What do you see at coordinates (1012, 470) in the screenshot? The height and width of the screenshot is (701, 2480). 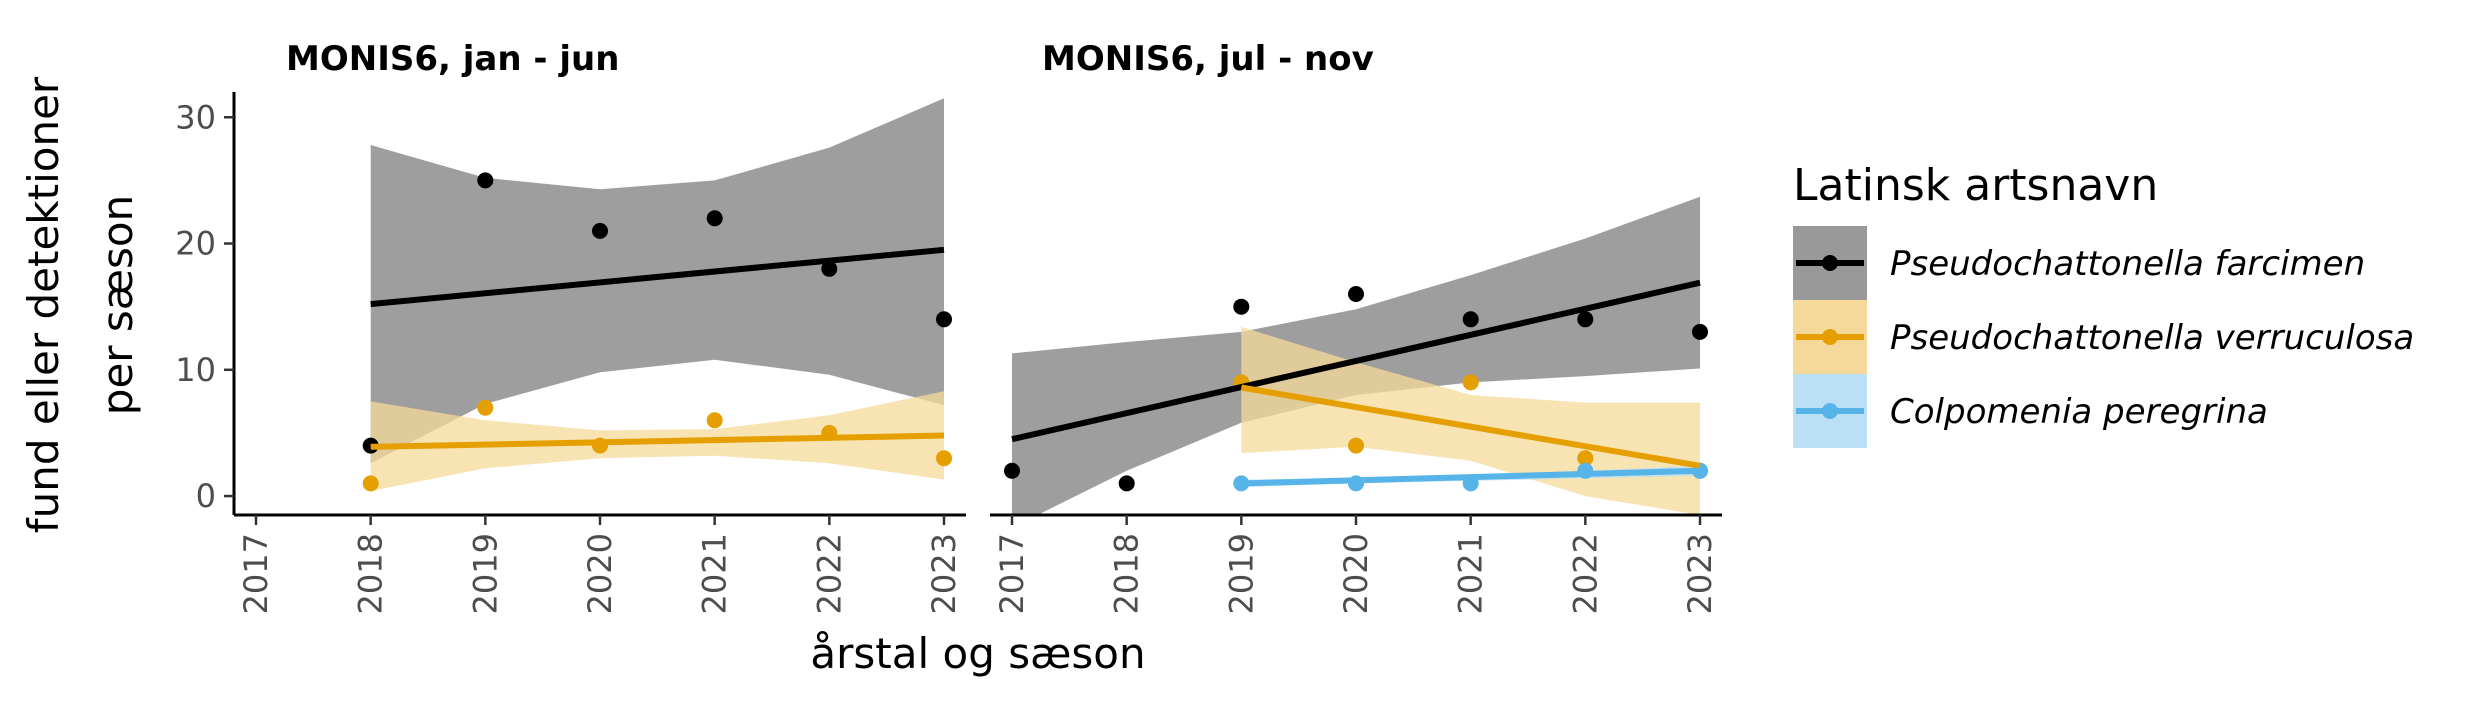 I see `point-pseudochattonella-farcimen-2017` at bounding box center [1012, 470].